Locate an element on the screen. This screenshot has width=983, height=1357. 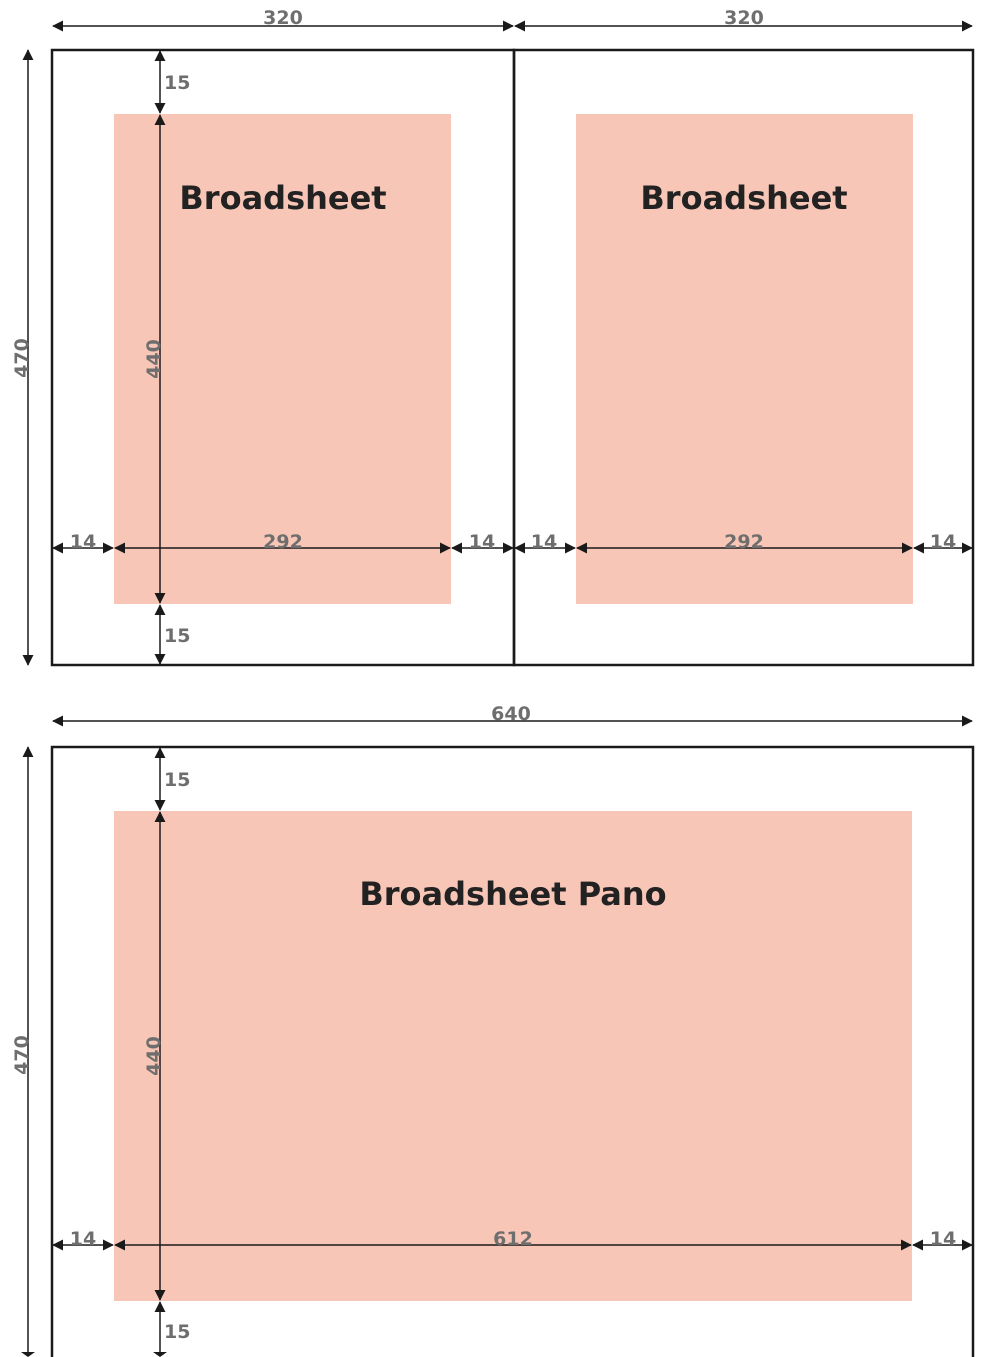
pano-width-label: 640 is located at coordinates (511, 714).